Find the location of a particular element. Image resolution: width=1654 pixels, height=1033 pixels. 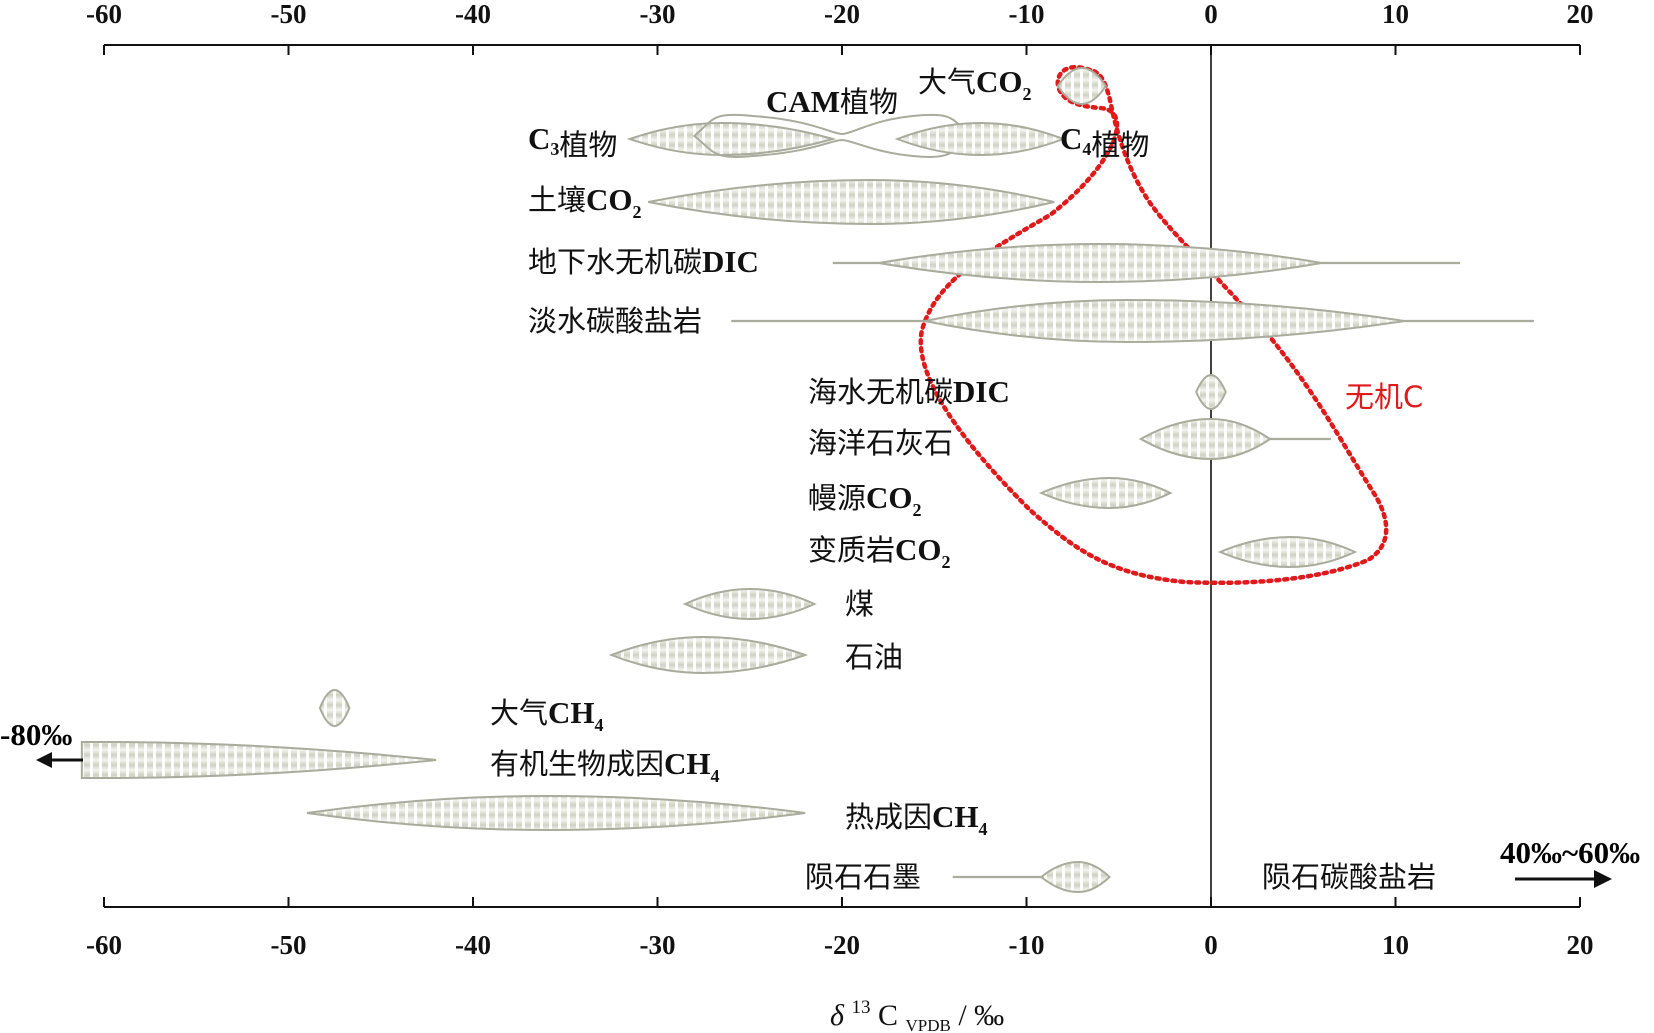

left-arrow-head is located at coordinates (44, 760).